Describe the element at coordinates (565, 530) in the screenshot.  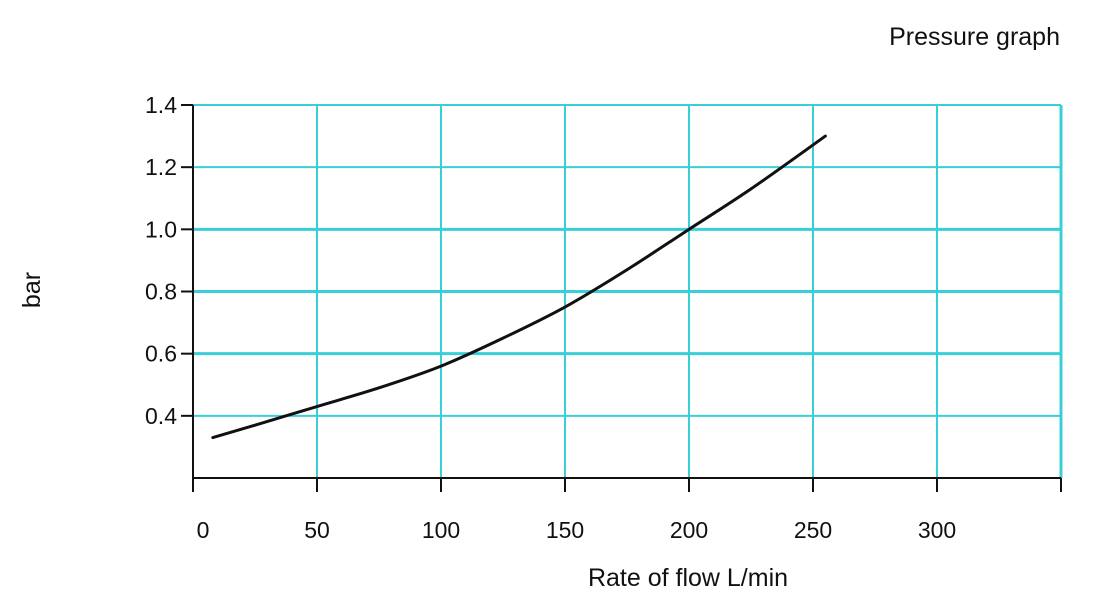
I see `x-tick-label-3: 150` at that location.